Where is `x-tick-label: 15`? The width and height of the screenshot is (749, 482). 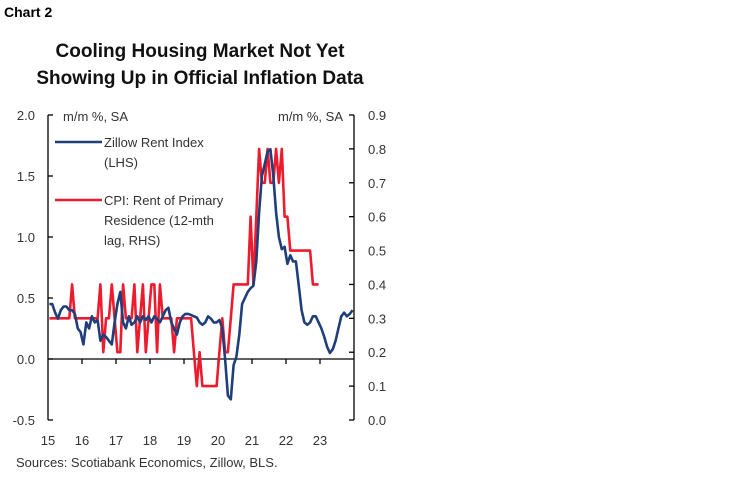
x-tick-label: 15 is located at coordinates (48, 440).